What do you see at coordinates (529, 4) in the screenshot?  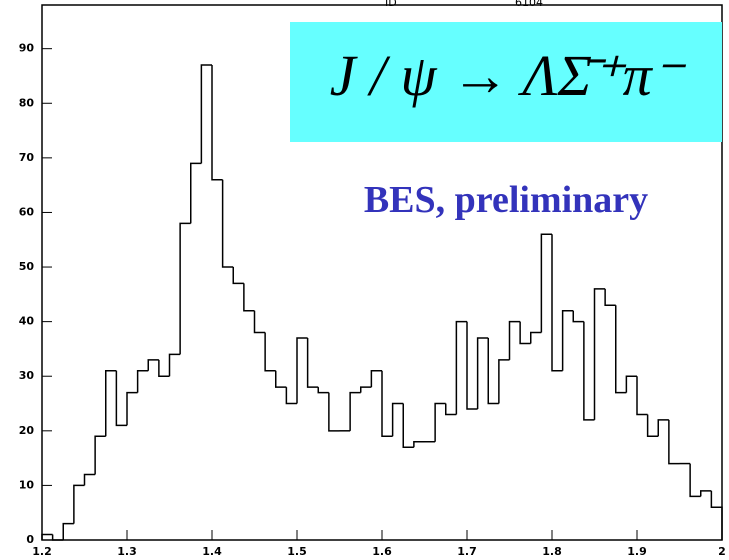 I see `stats-value: 6104` at bounding box center [529, 4].